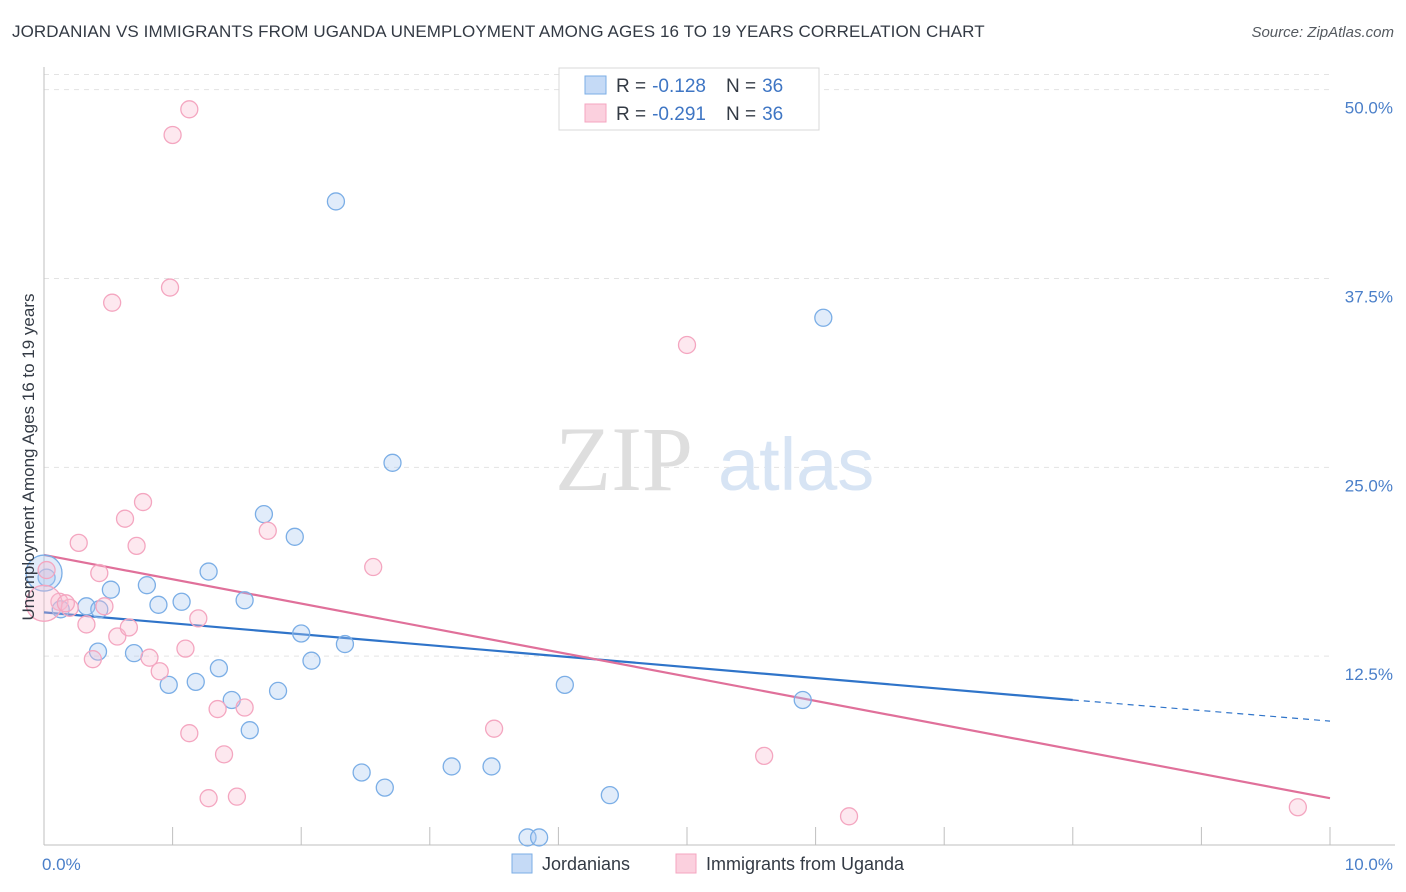  I want to click on r-label-2: R =, so click(631, 114).